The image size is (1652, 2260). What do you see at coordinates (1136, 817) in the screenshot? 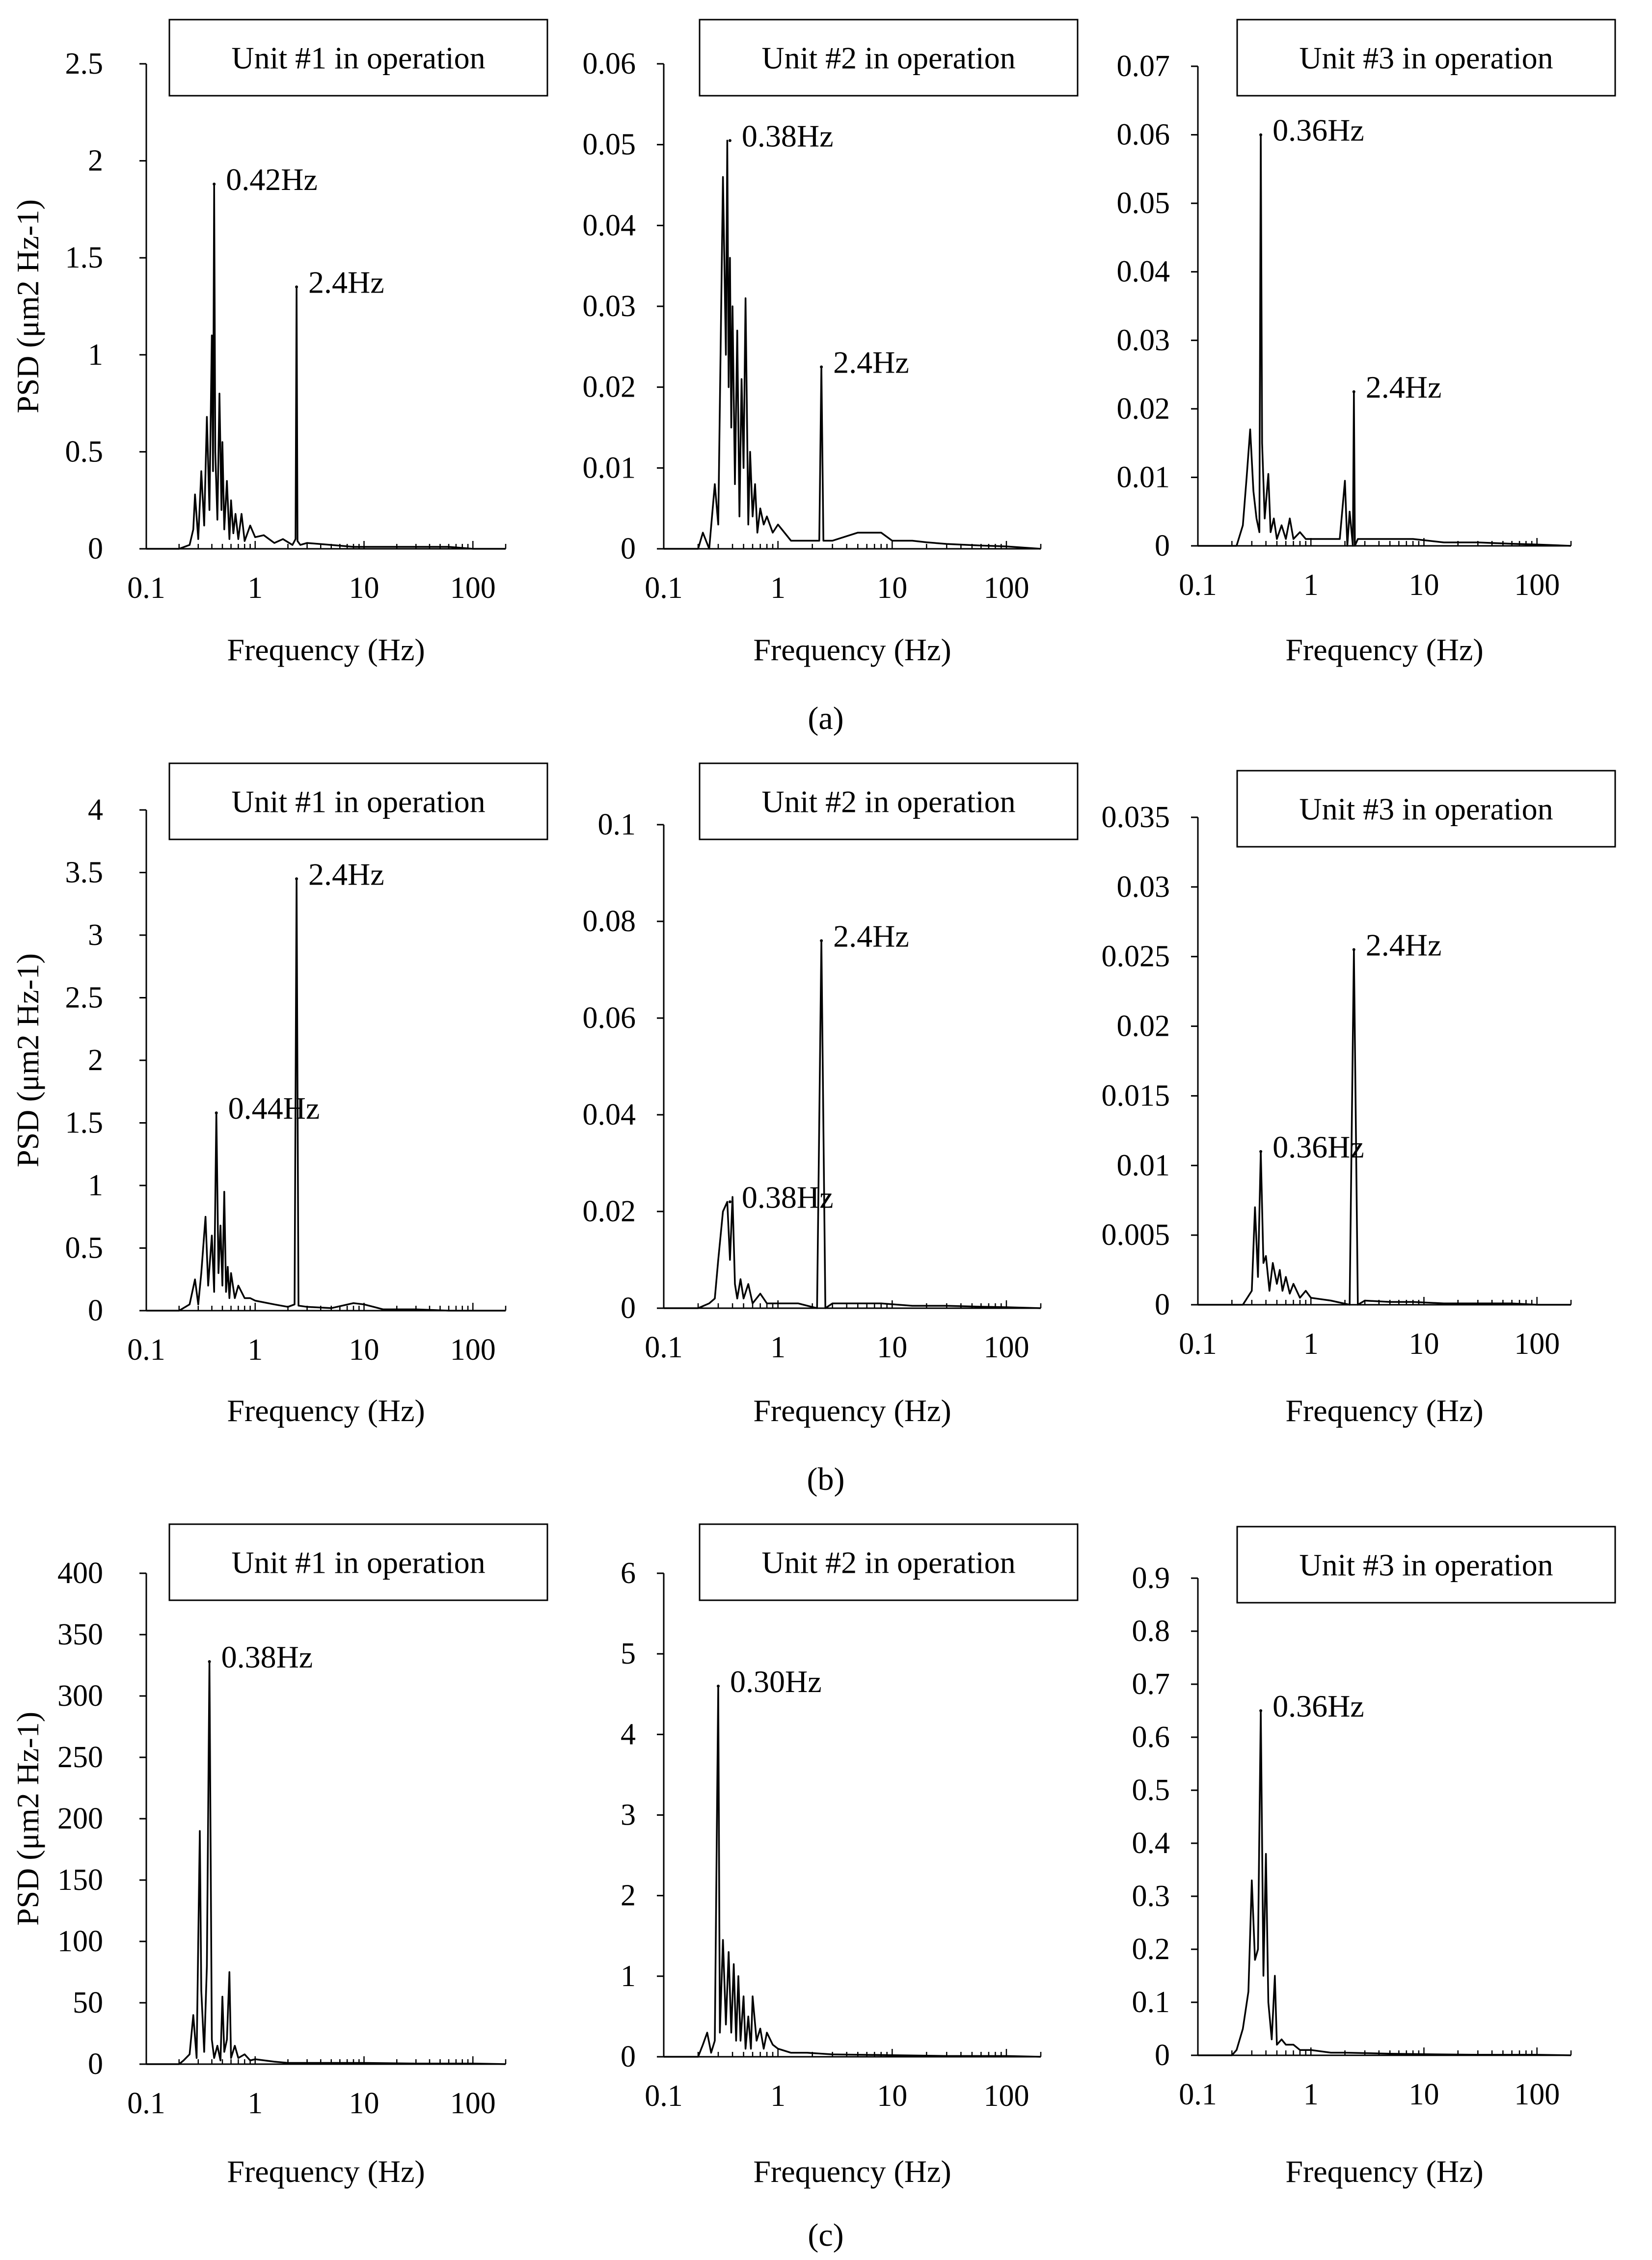
I see `y-tick-label: 0.035` at bounding box center [1136, 817].